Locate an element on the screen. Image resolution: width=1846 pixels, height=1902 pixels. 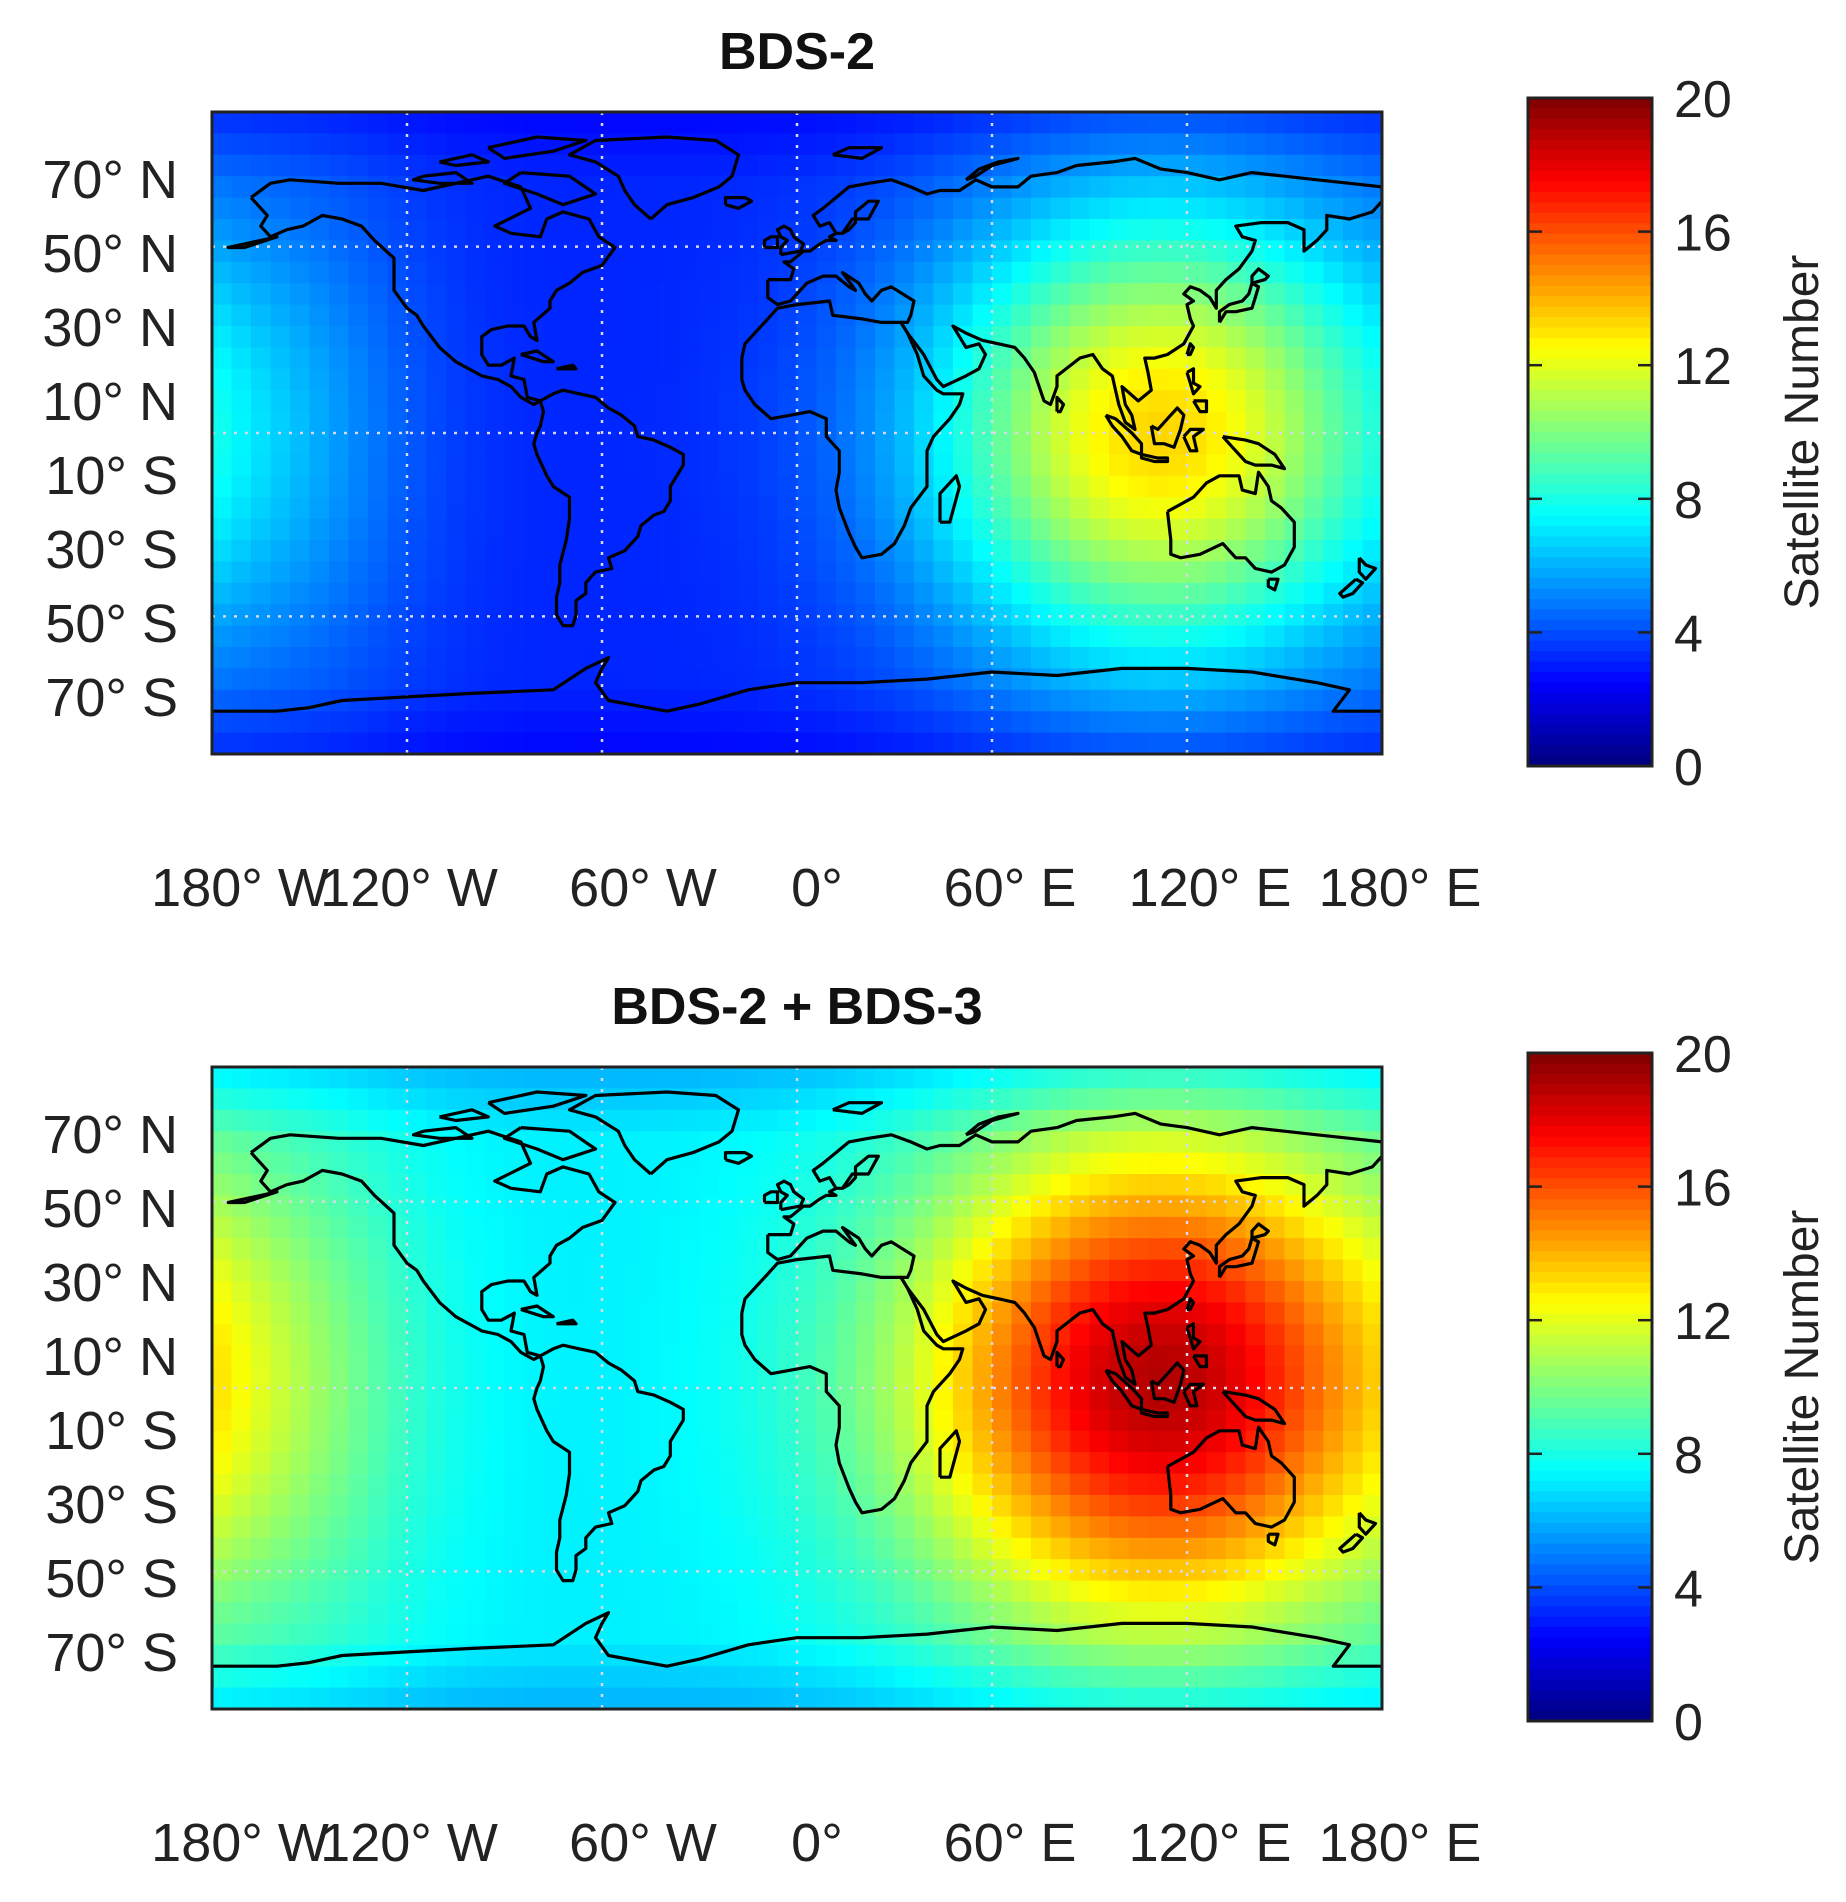
map-title: BDS-2 + BDS-3 is located at coordinates (797, 1007).